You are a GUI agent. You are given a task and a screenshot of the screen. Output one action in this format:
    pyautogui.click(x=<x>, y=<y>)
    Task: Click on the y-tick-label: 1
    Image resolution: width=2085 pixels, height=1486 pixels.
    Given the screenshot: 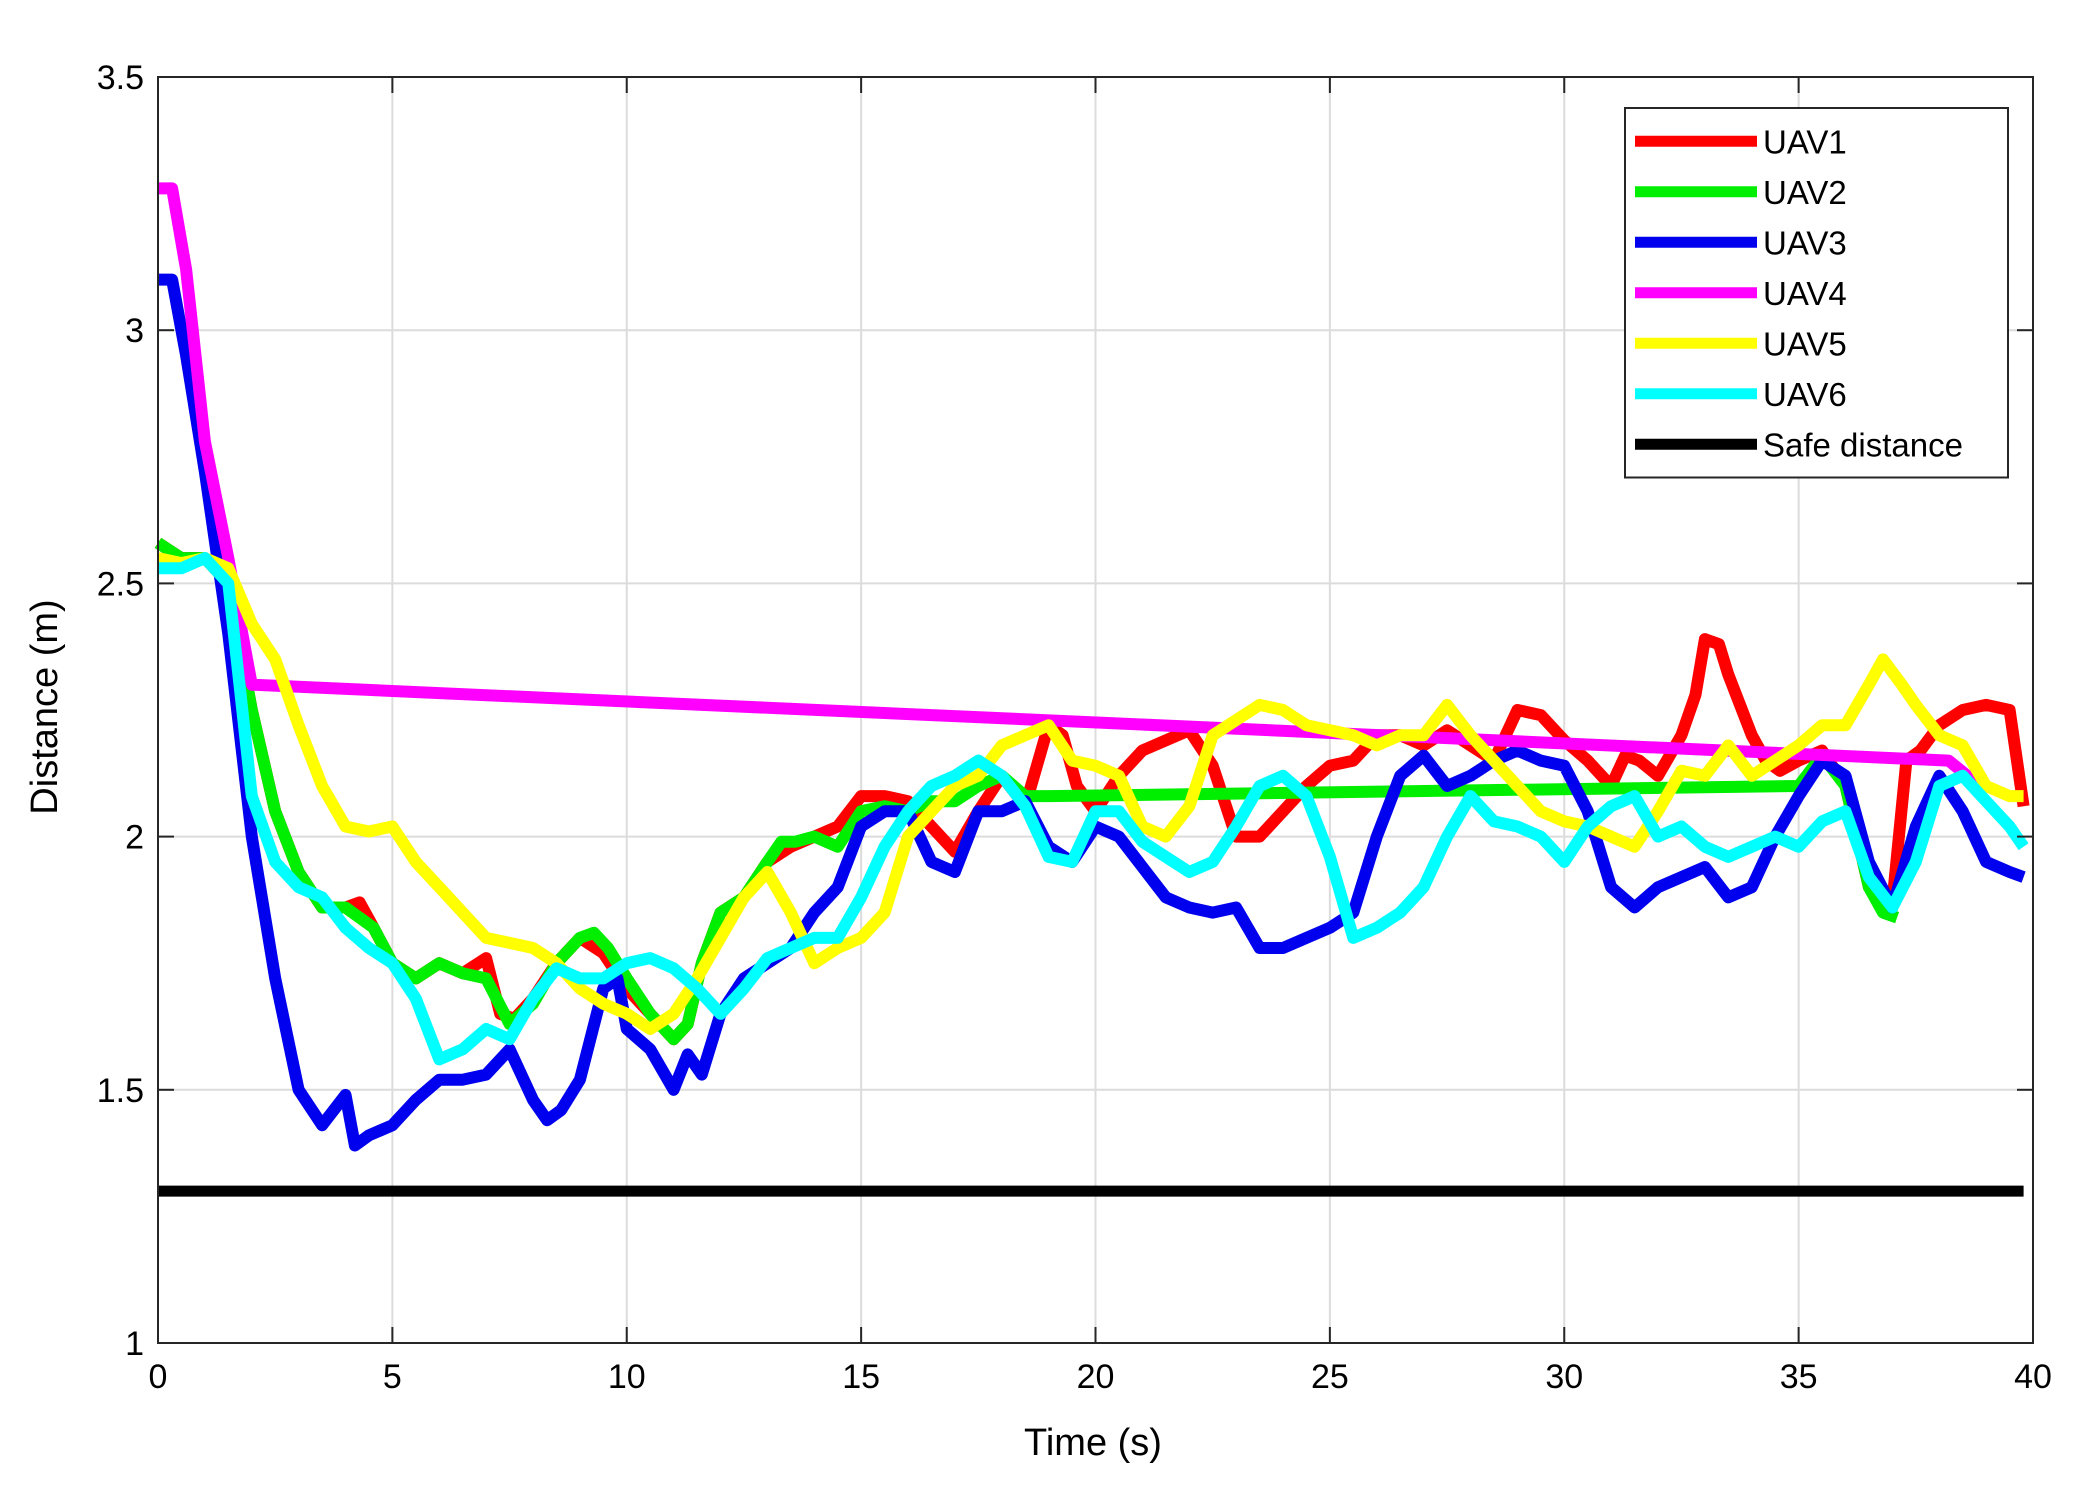 What is the action you would take?
    pyautogui.click(x=134, y=1344)
    